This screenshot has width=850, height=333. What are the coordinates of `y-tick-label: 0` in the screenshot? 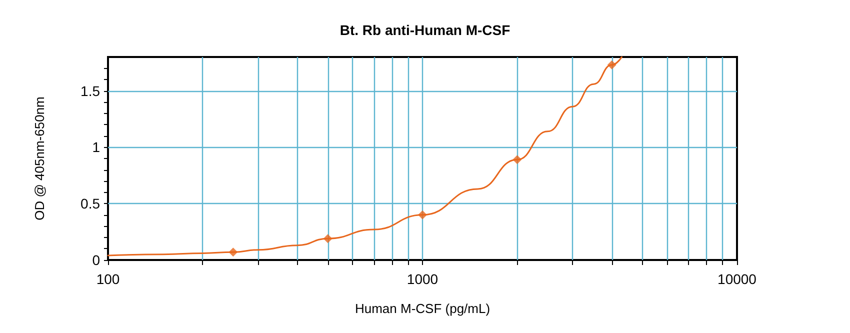 It's located at (96, 260).